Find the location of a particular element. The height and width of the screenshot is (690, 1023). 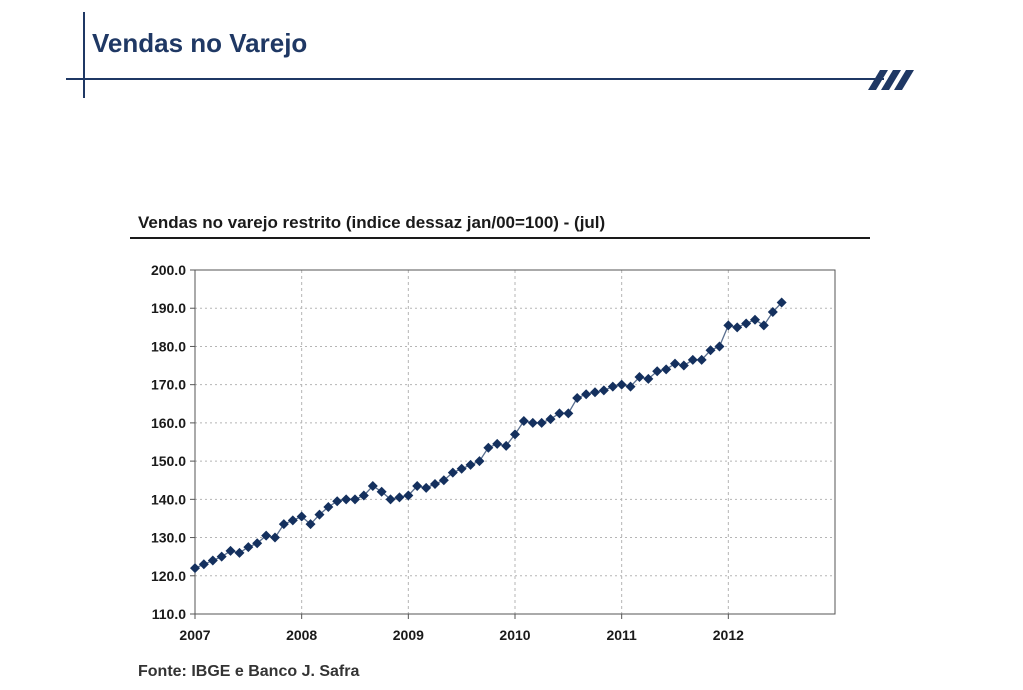

x-tick-label: 2008 is located at coordinates (301, 635).